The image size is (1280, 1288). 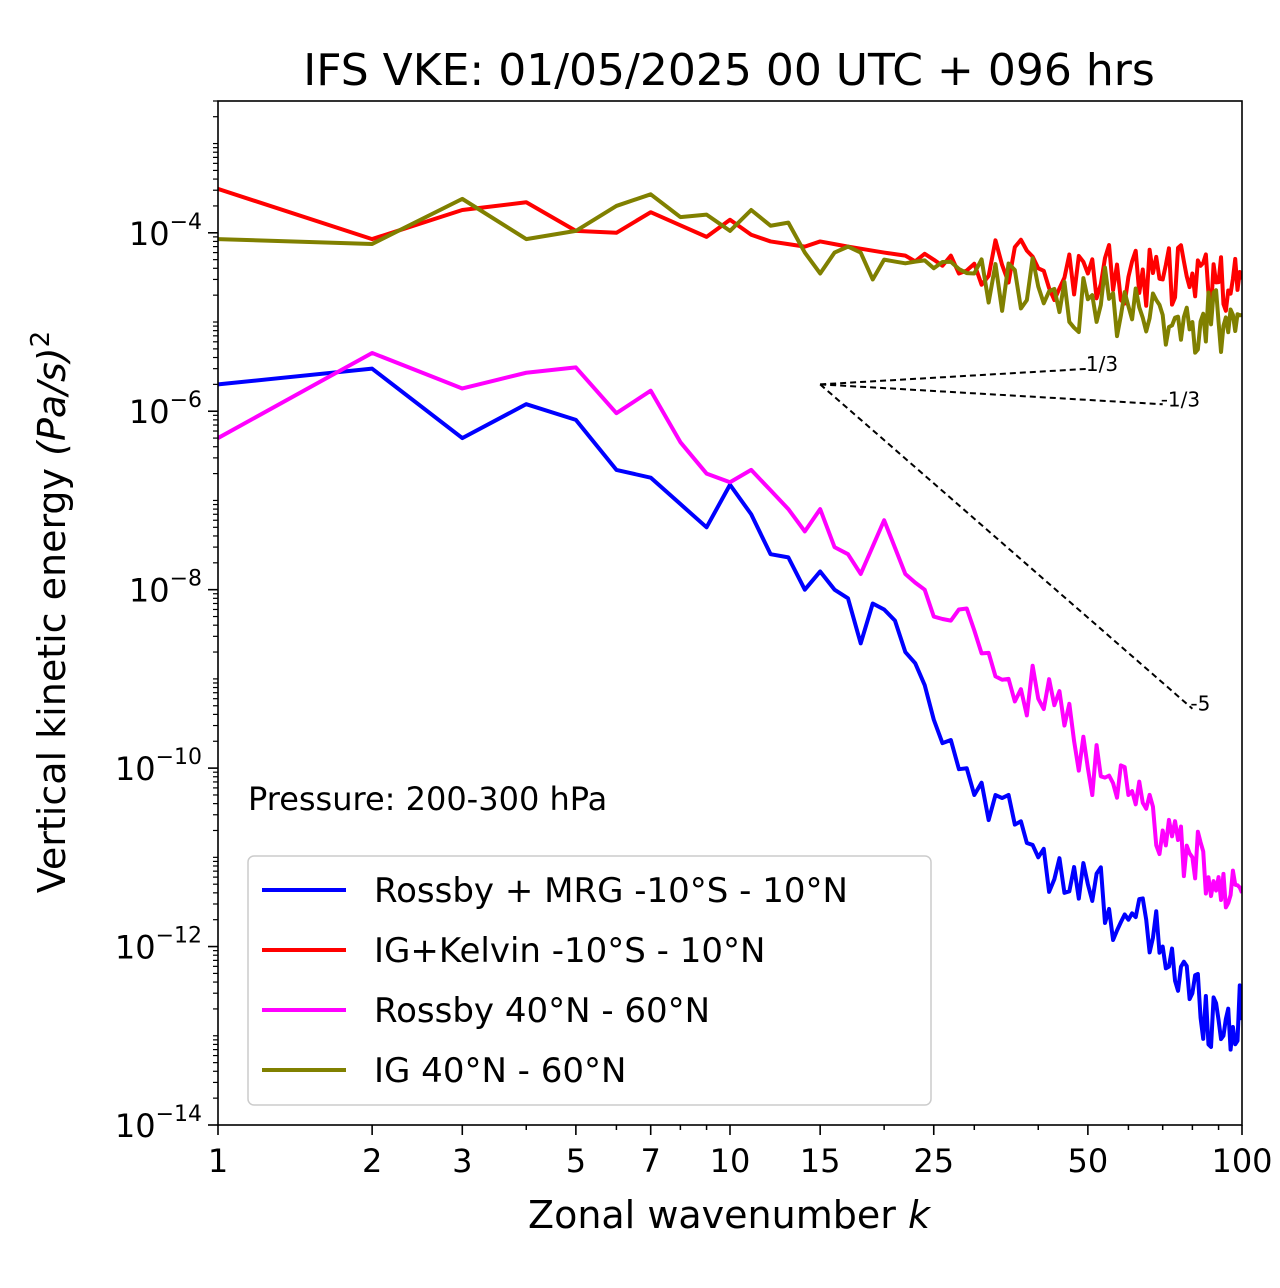 I want to click on slope-label-1: -1/3, so click(x=1180, y=399).